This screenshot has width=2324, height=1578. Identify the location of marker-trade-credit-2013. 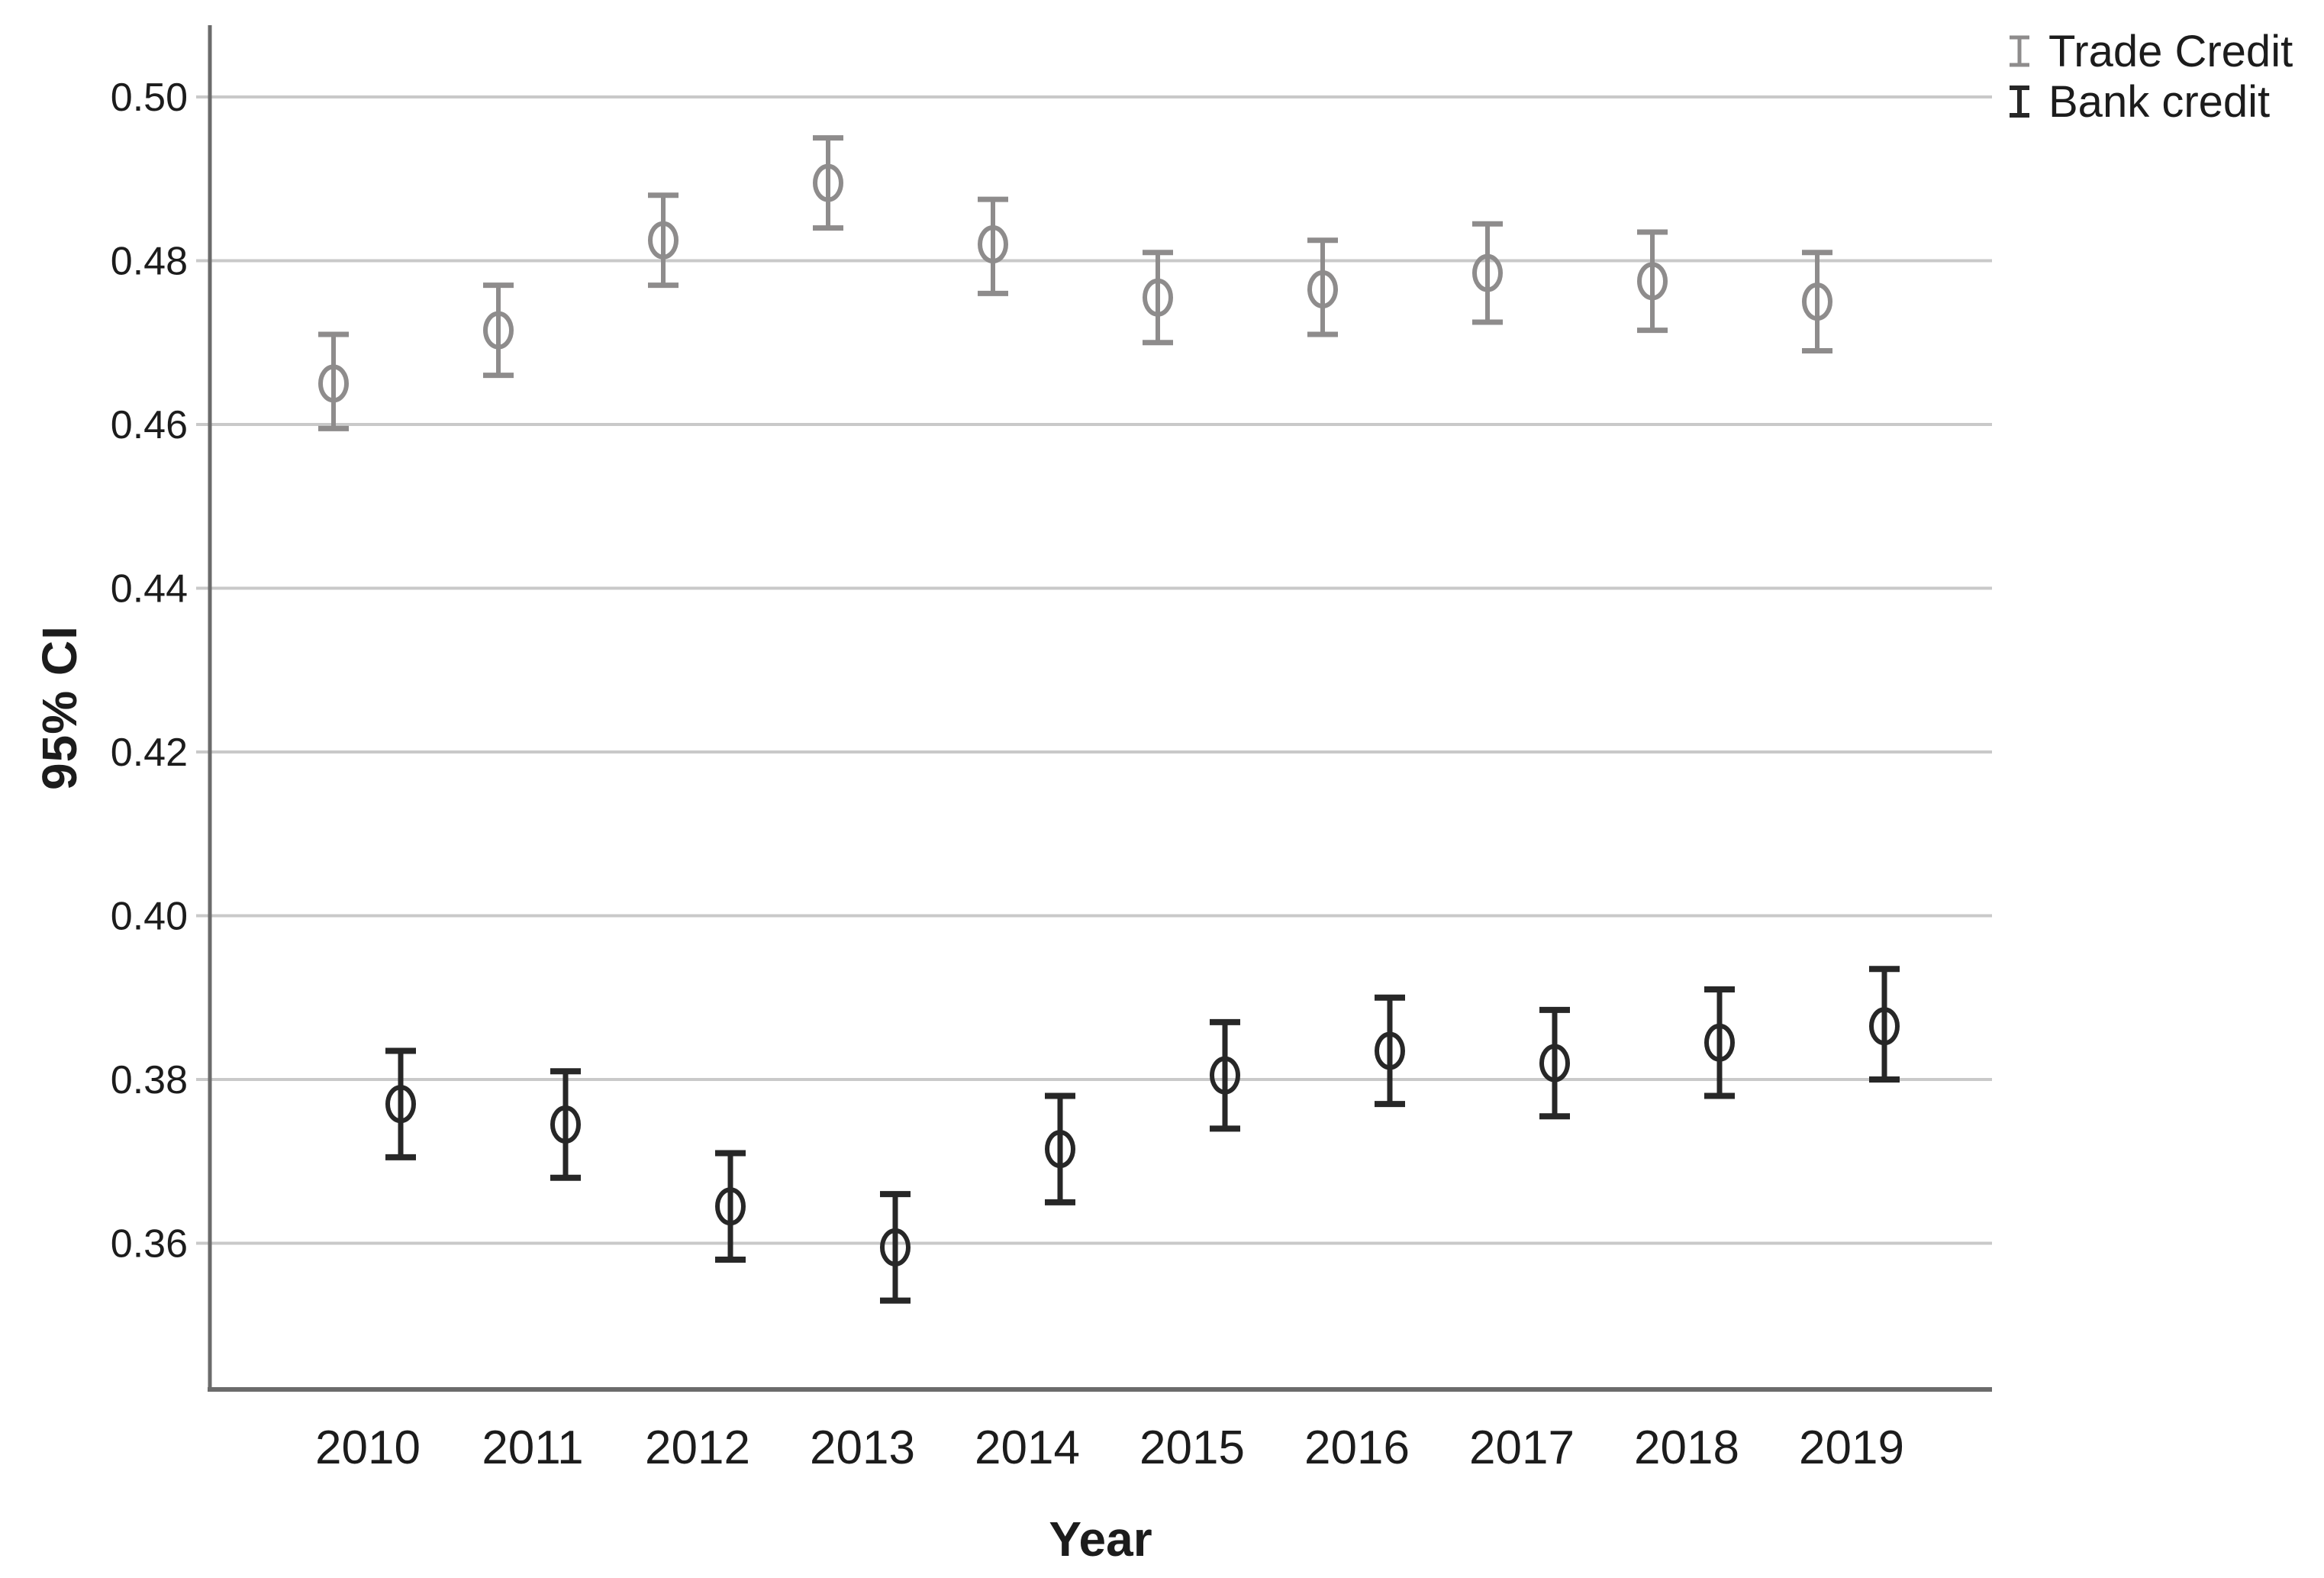
(828, 182).